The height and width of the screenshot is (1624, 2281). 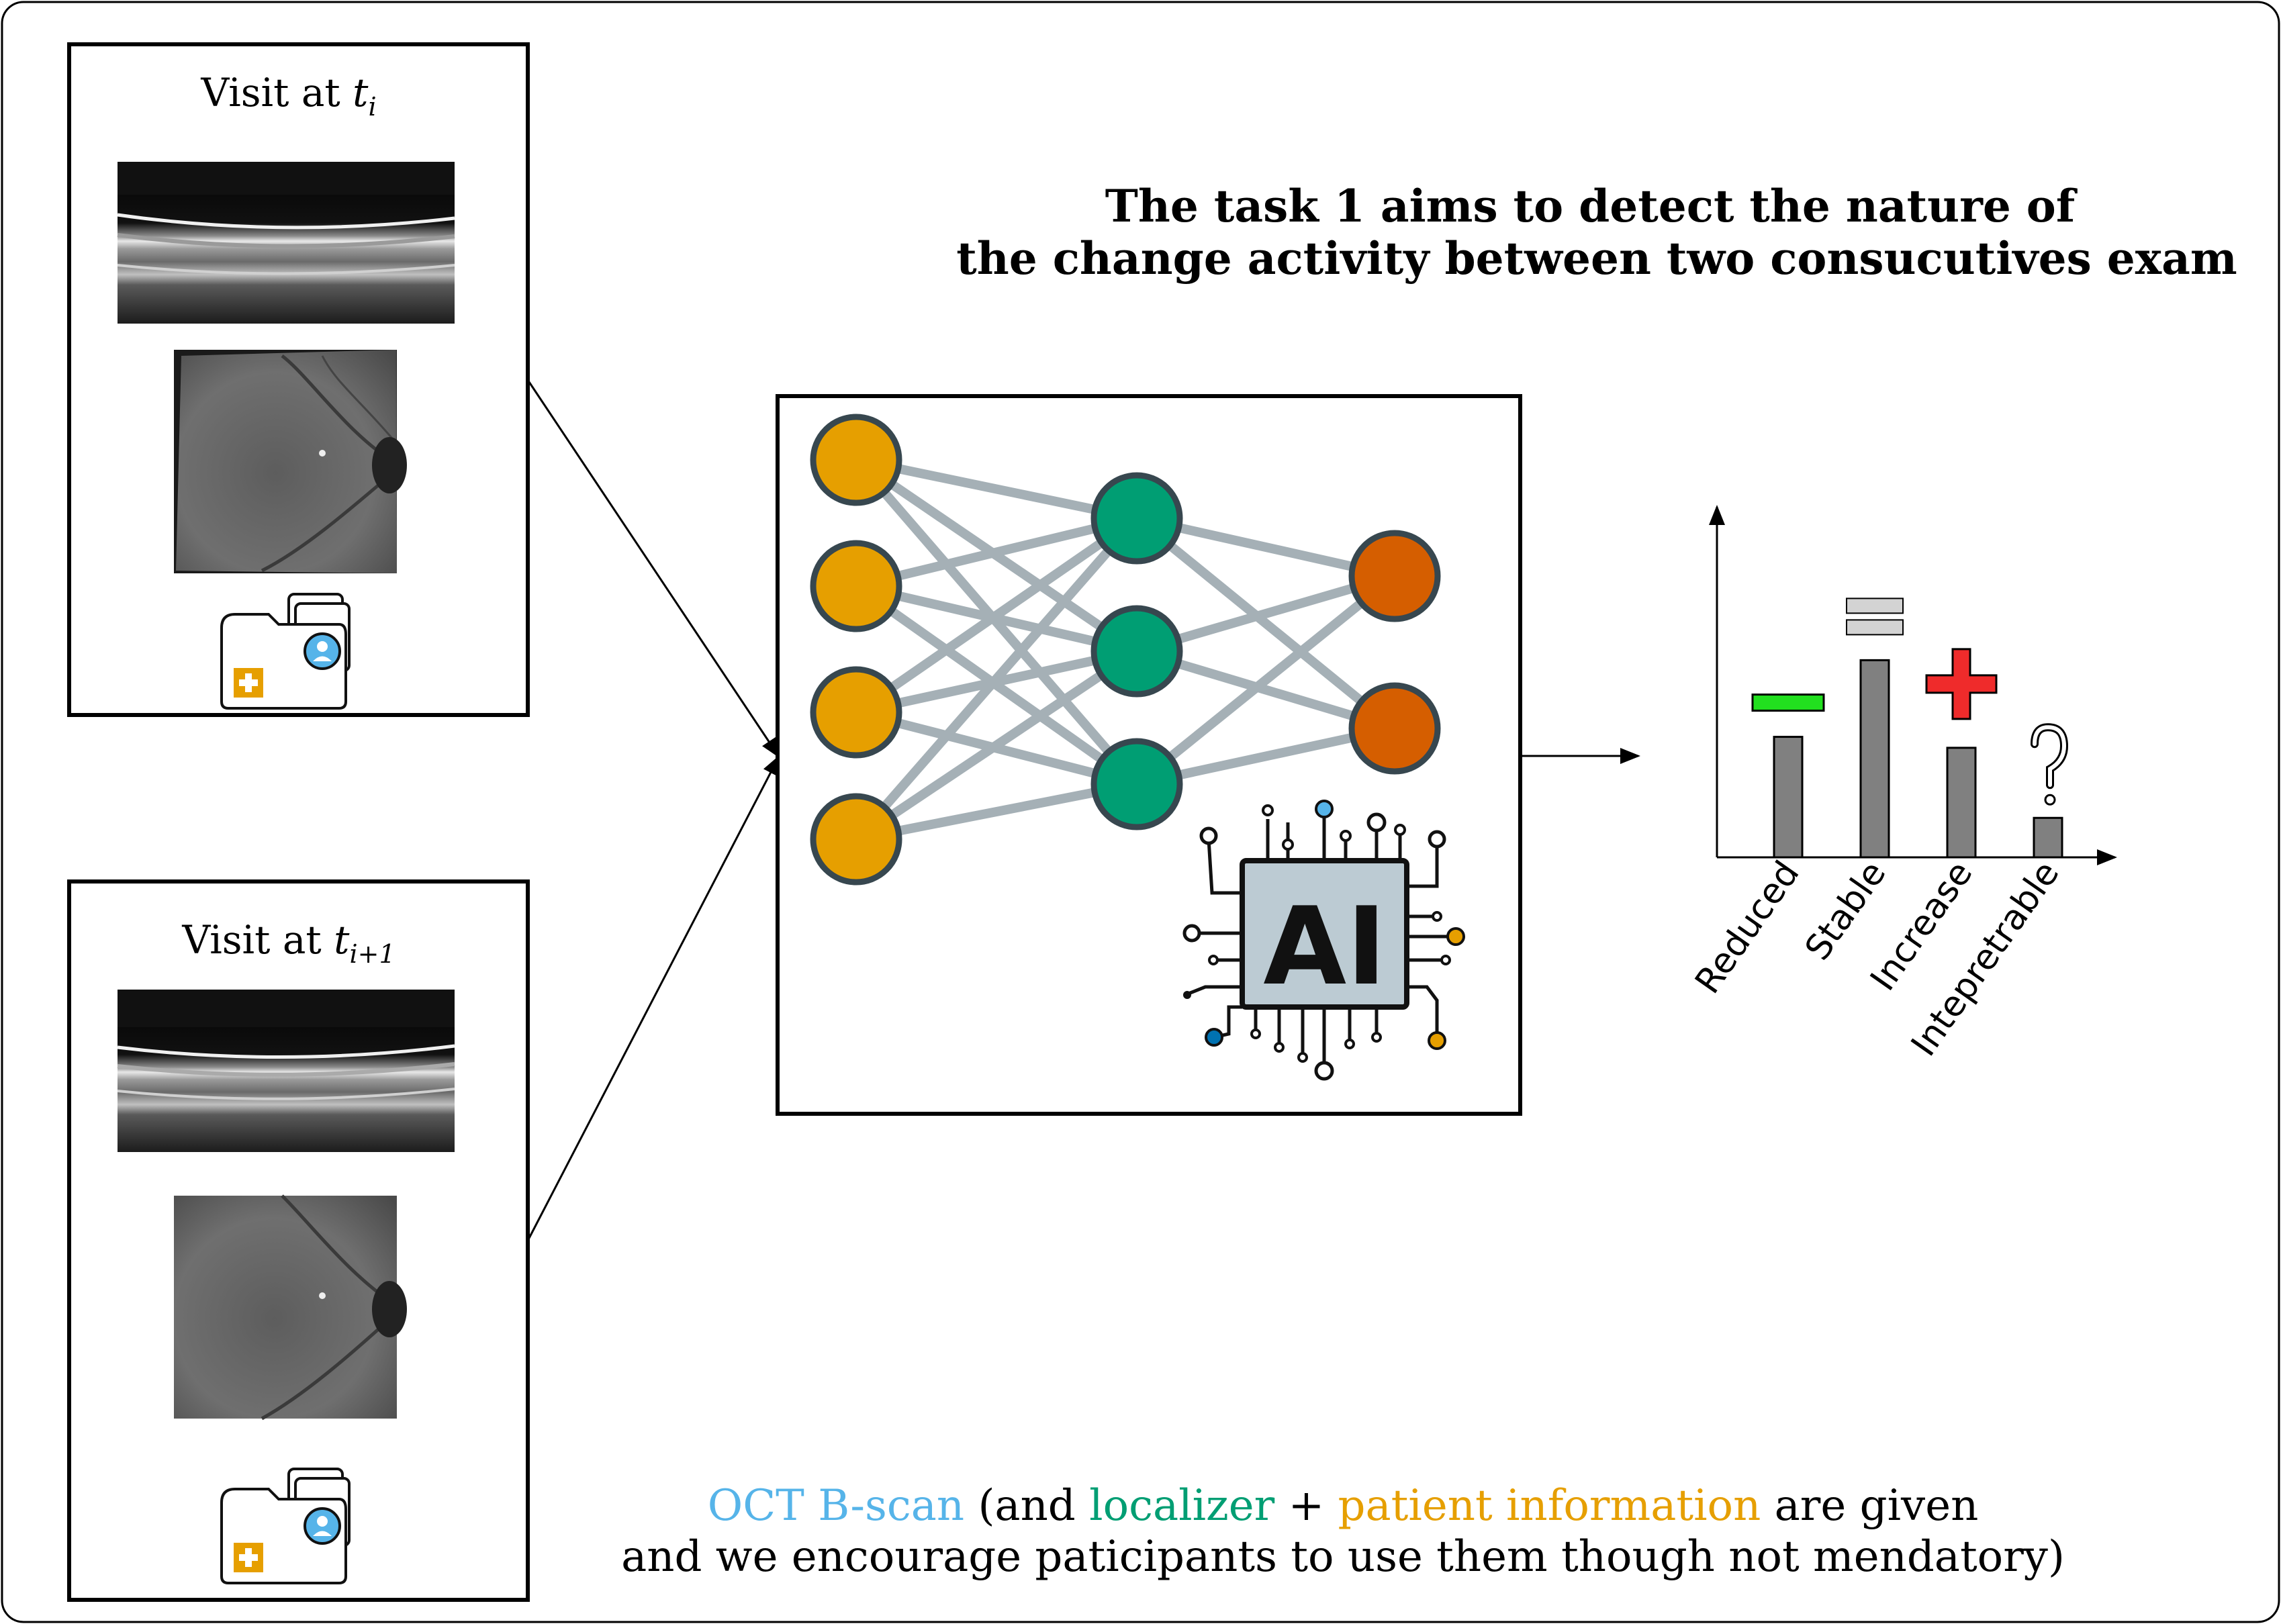 I want to click on visit-panel-2: Visit at ti+1, so click(x=298, y=1240).